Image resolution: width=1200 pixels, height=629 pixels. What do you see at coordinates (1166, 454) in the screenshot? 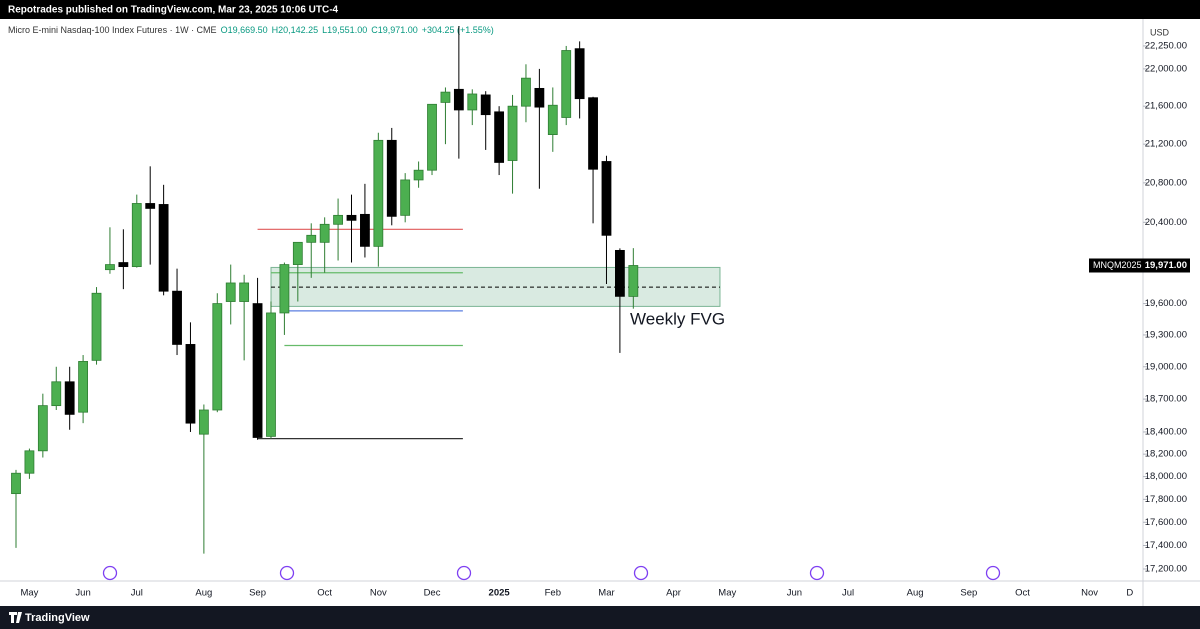
I see `y-tick-label: 18,200.00` at bounding box center [1166, 454].